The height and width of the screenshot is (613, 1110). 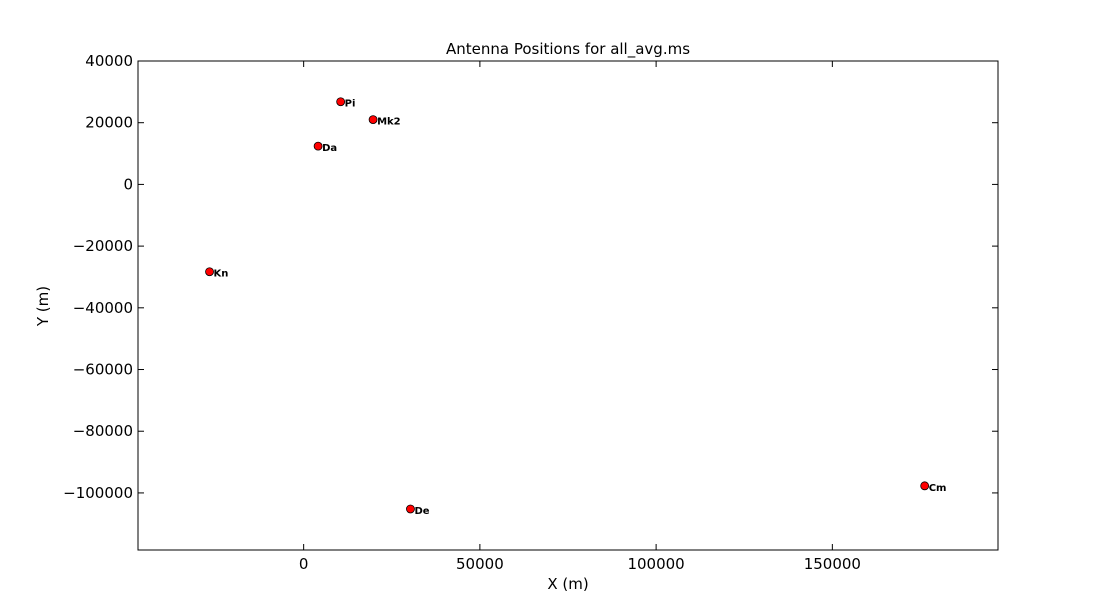 I want to click on y-tick-label: 0, so click(x=128, y=184).